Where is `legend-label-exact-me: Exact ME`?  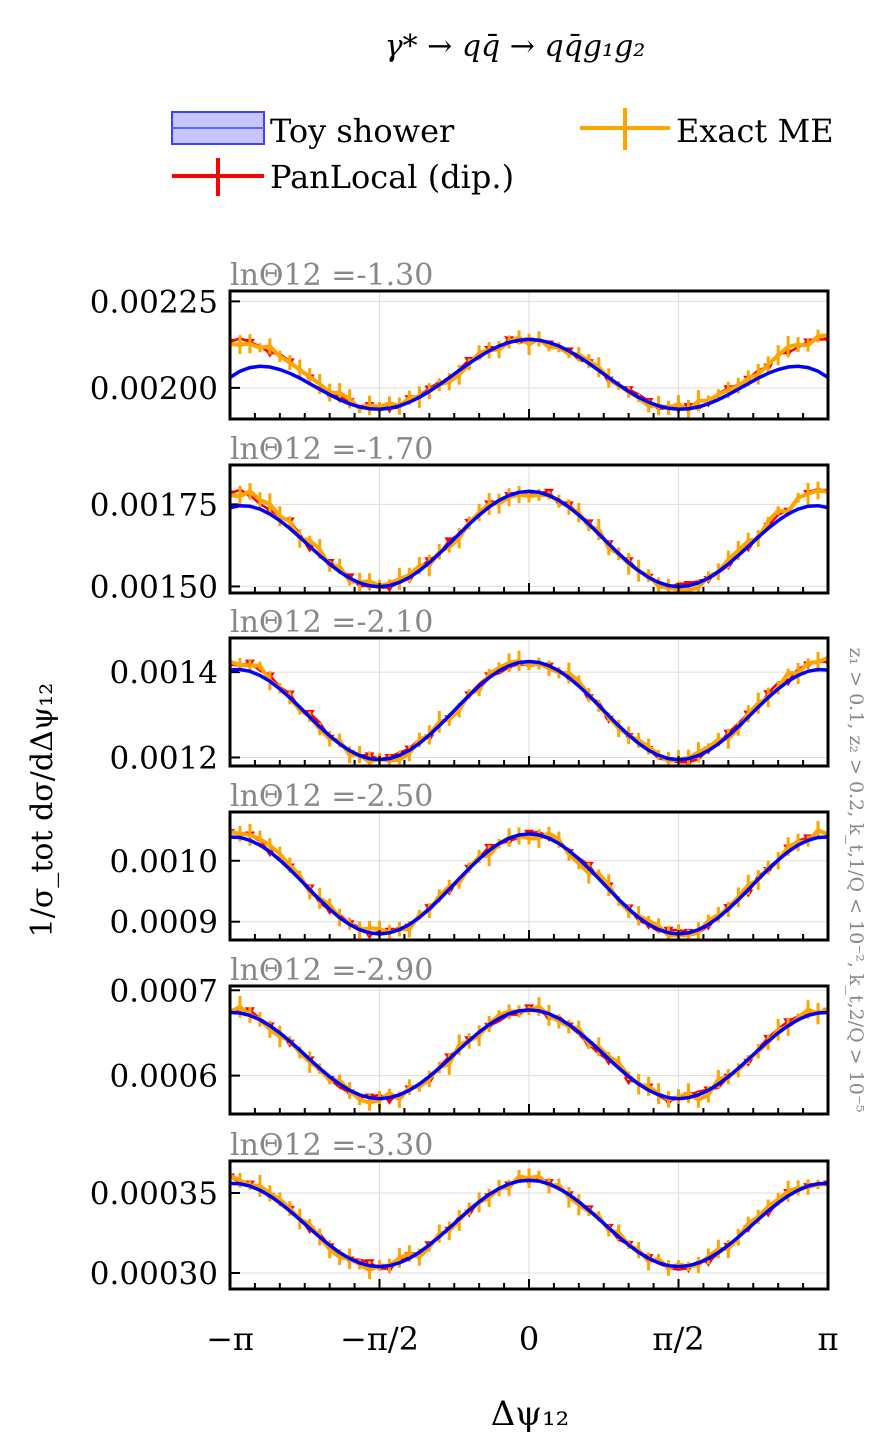 legend-label-exact-me: Exact ME is located at coordinates (755, 131).